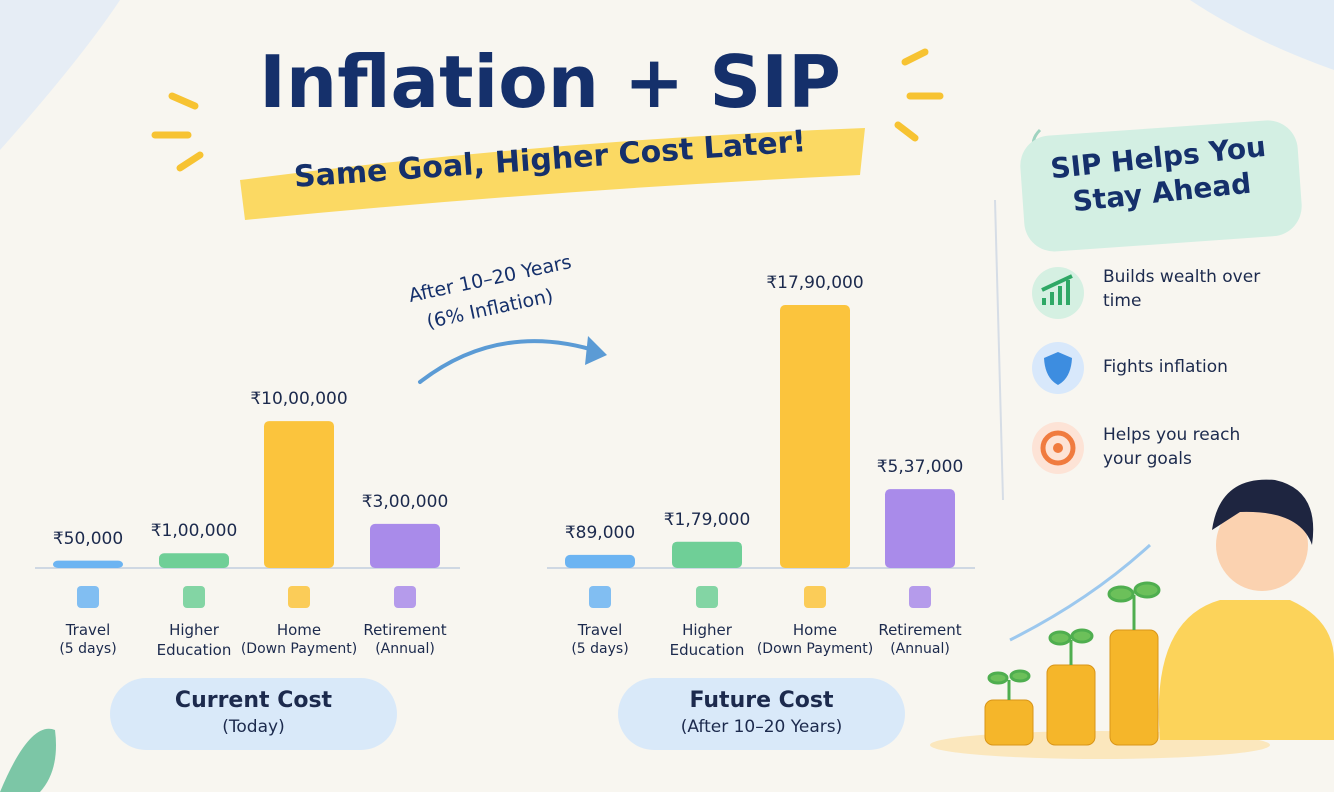 The width and height of the screenshot is (1334, 792). I want to click on value-label: ₹10,00,000, so click(299, 399).